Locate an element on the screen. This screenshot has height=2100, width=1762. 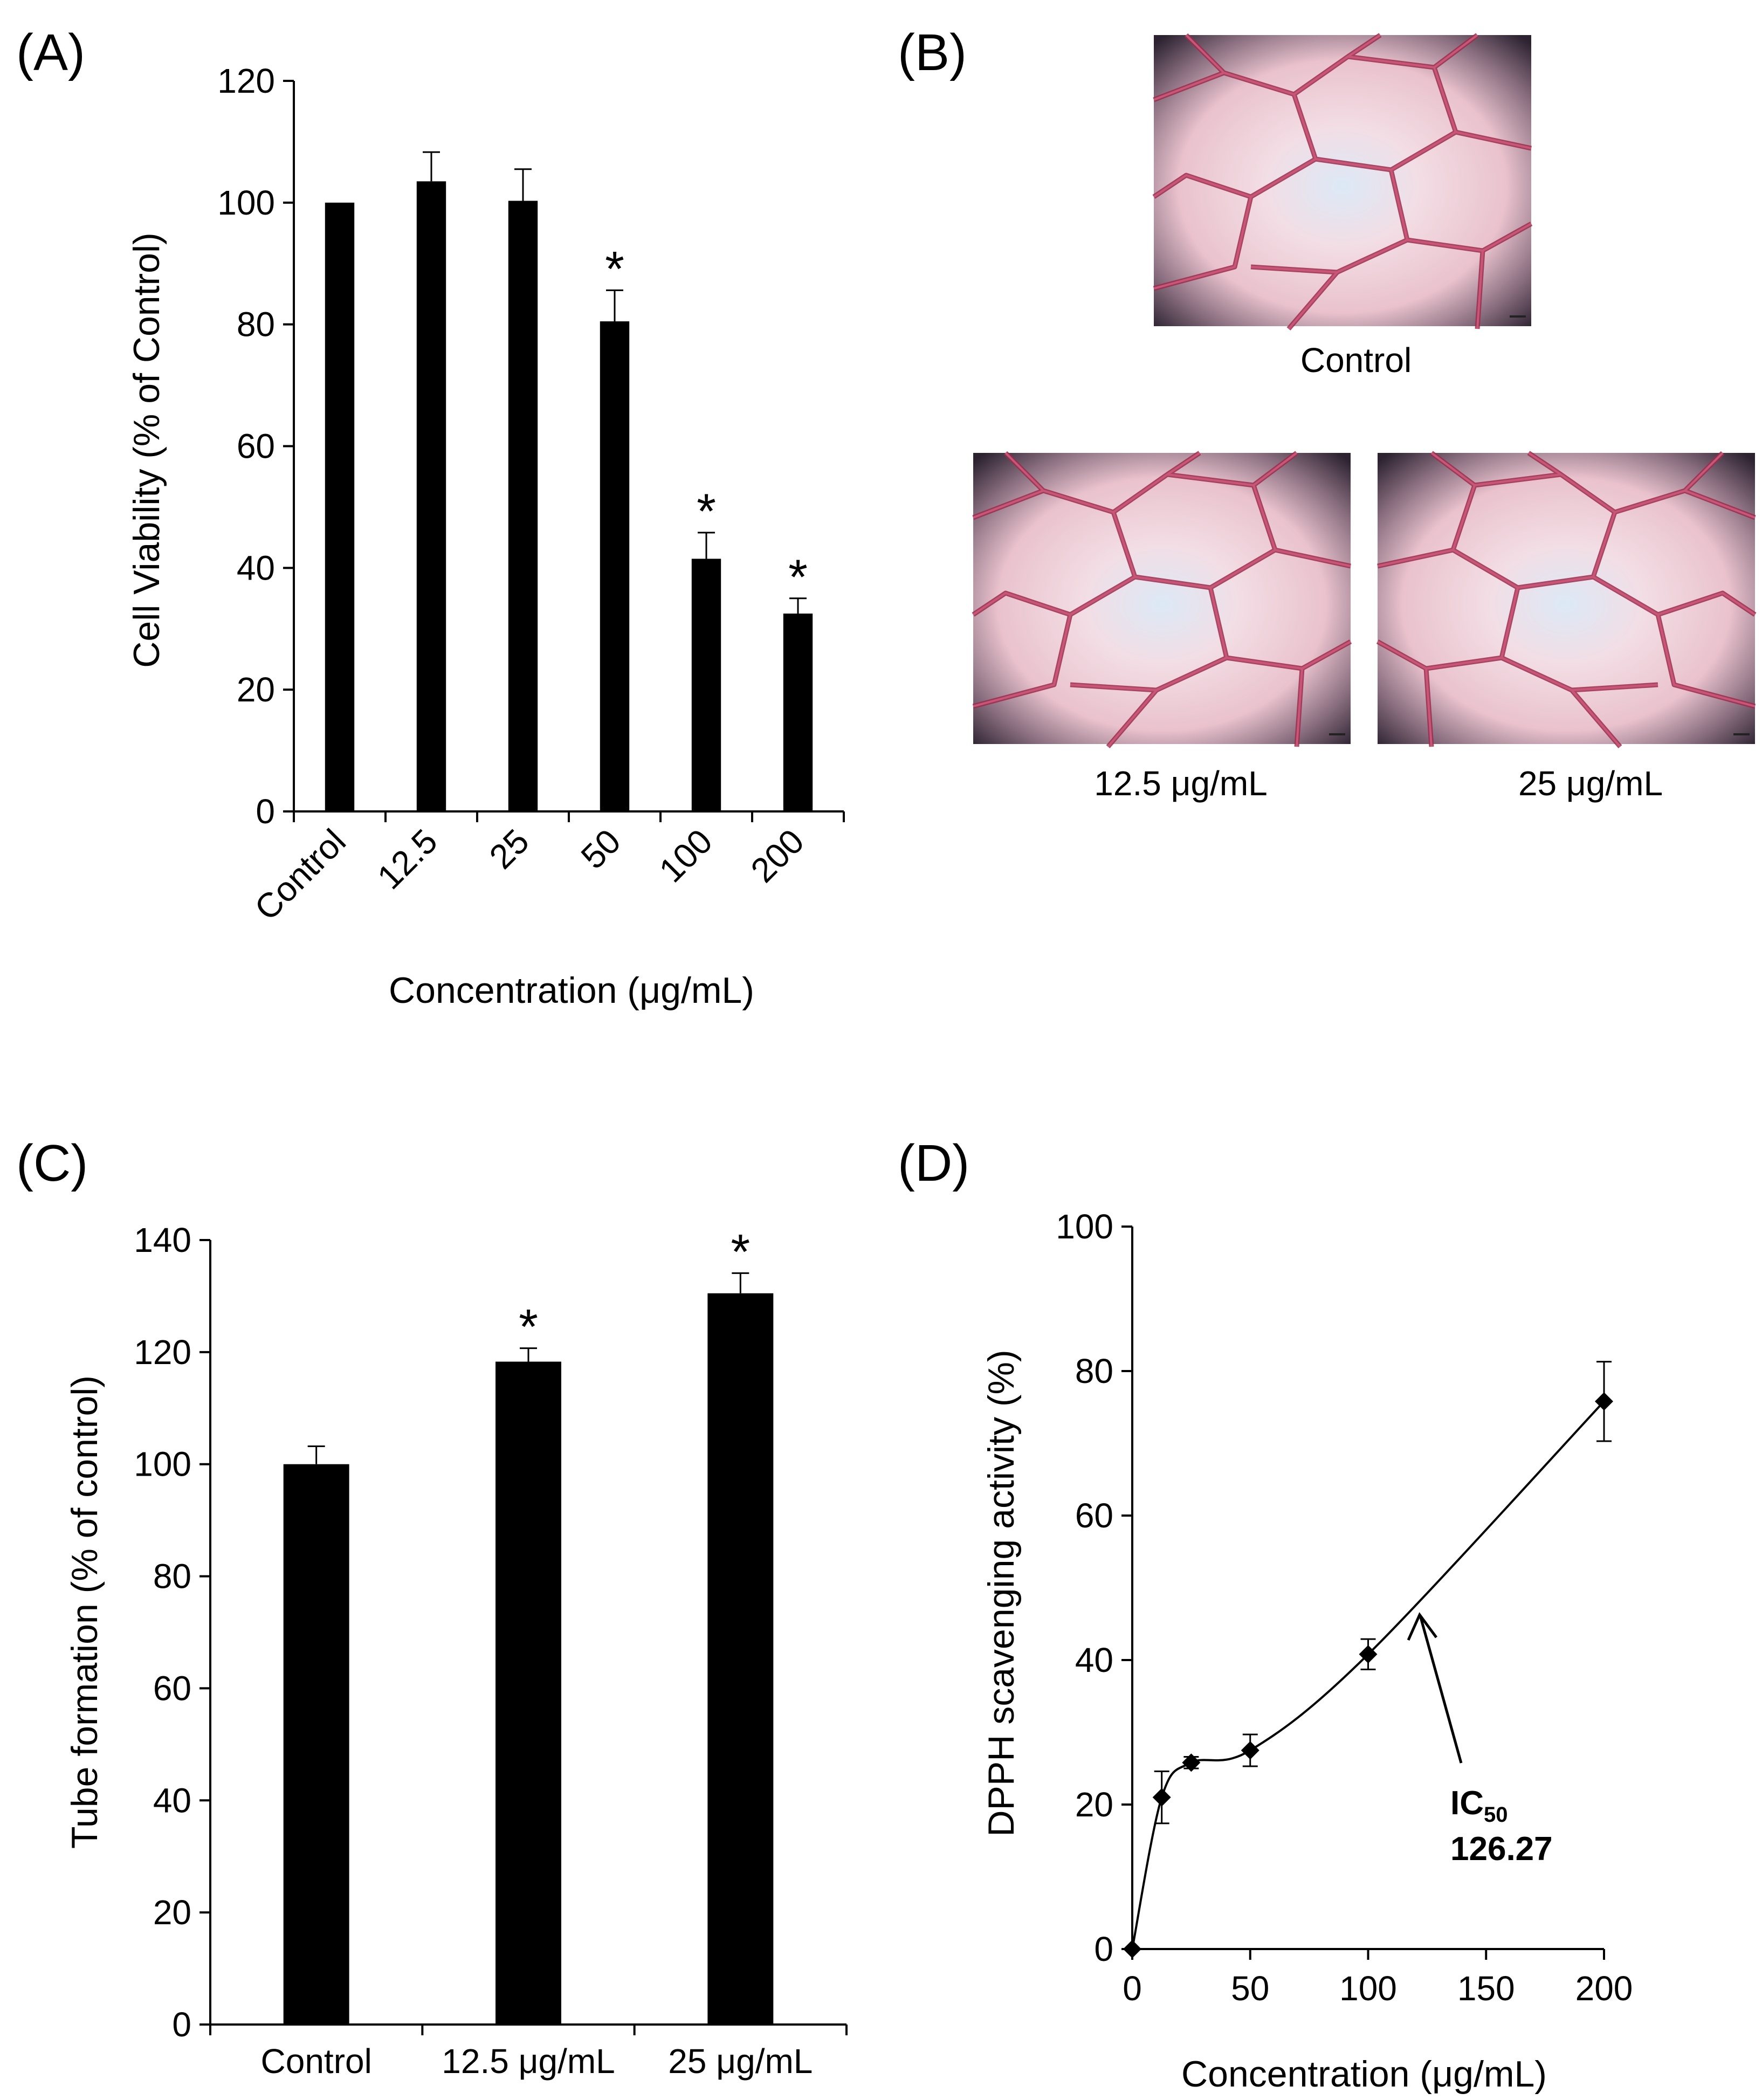
chart-a-ylabel: Cell Viability (% of Control) is located at coordinates (147, 449).